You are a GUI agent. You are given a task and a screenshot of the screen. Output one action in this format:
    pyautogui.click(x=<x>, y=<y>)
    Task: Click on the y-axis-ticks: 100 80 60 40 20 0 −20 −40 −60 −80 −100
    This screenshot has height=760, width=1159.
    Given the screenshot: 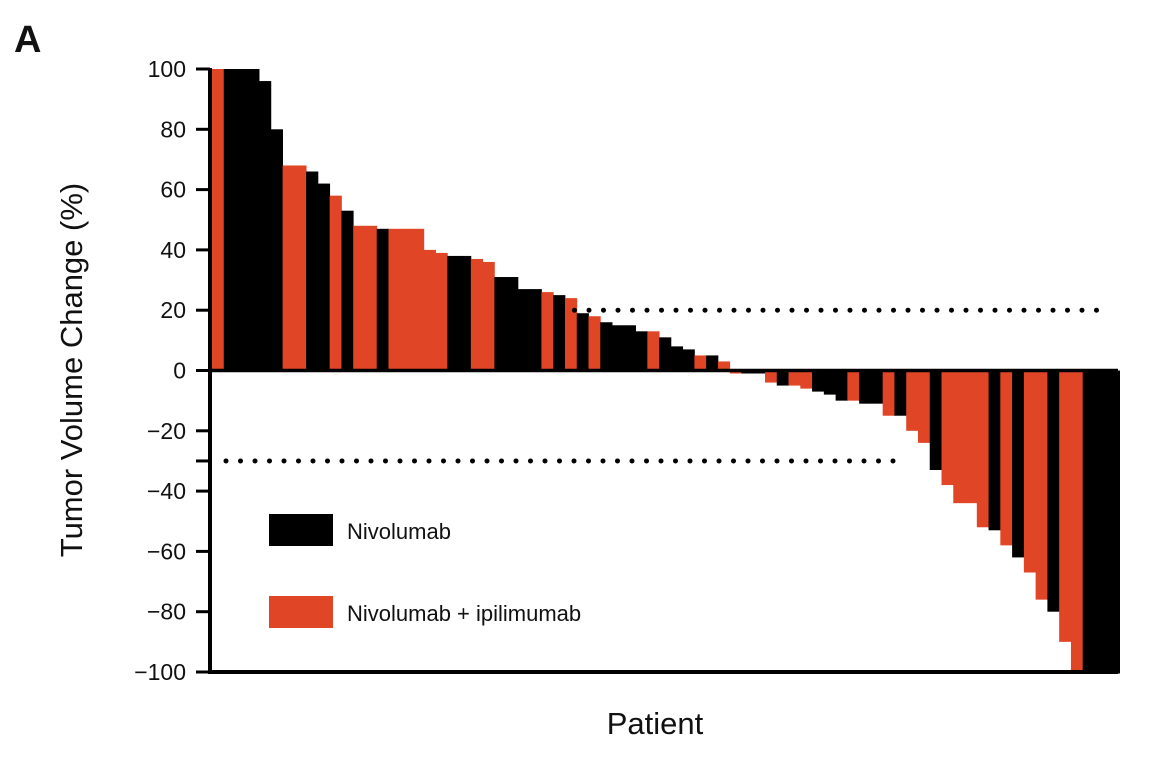 What is the action you would take?
    pyautogui.click(x=172, y=370)
    